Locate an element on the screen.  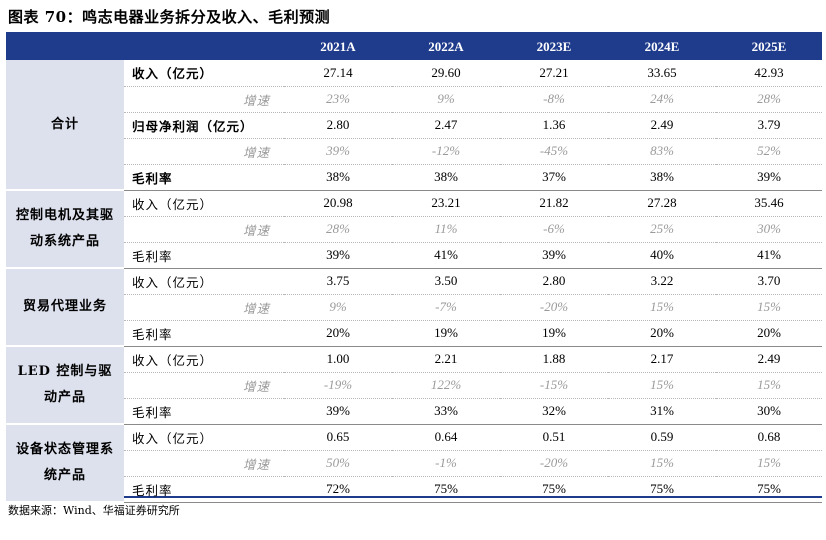
table-row: 毛利率 72% 75% 75% 75% 75% is located at coordinates (414, 489).